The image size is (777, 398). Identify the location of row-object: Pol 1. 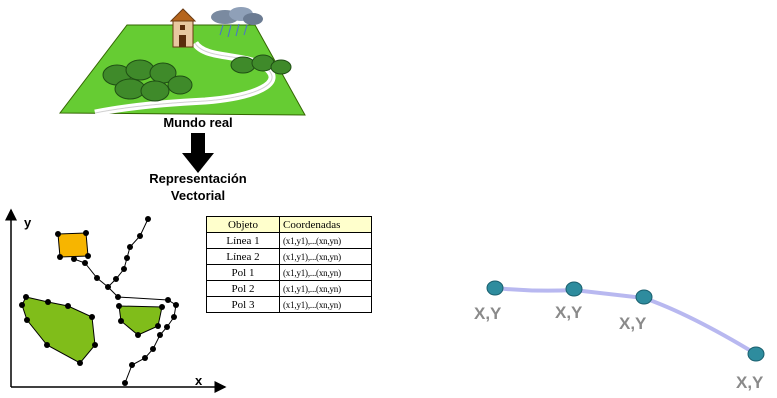
(243, 272).